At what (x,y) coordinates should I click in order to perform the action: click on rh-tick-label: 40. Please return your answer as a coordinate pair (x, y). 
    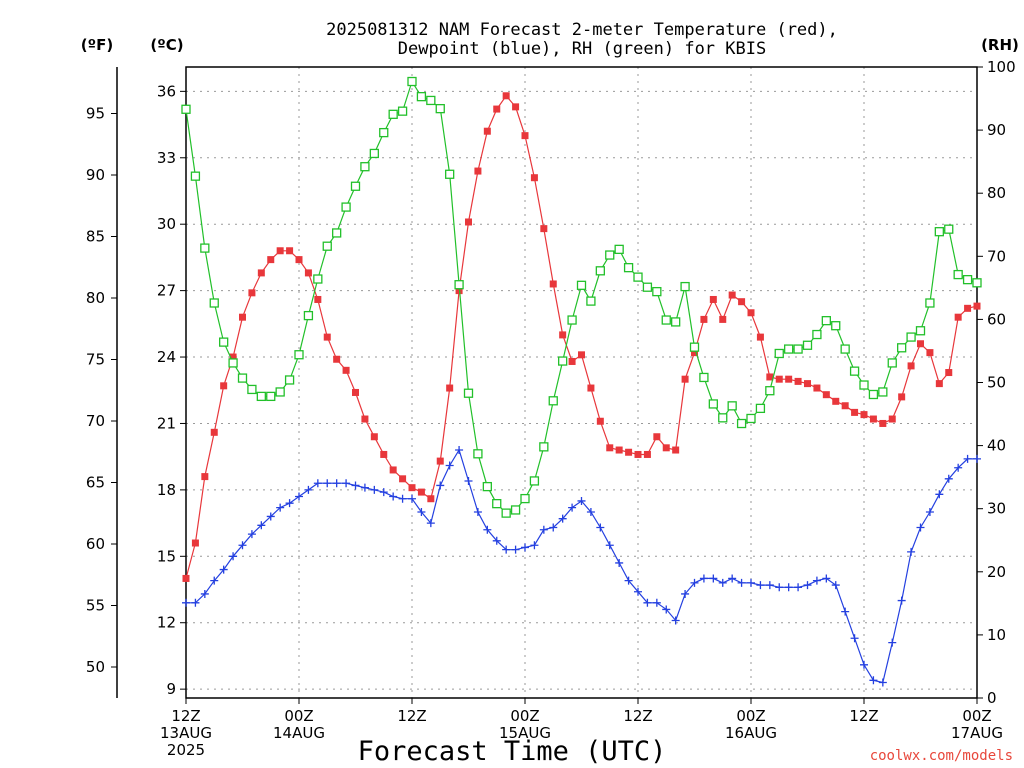
    Looking at the image, I should click on (996, 446).